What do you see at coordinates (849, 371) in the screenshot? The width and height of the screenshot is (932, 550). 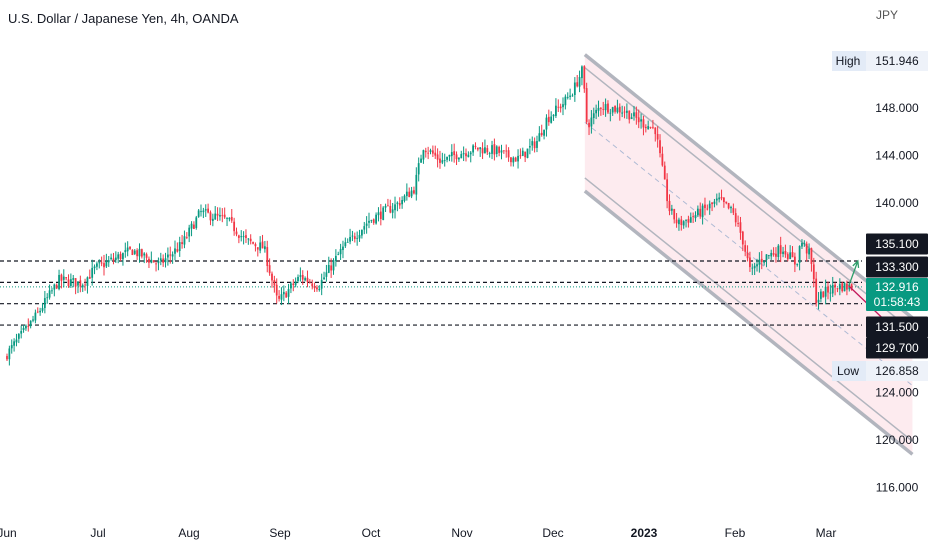 I see `low-badge-label-box` at bounding box center [849, 371].